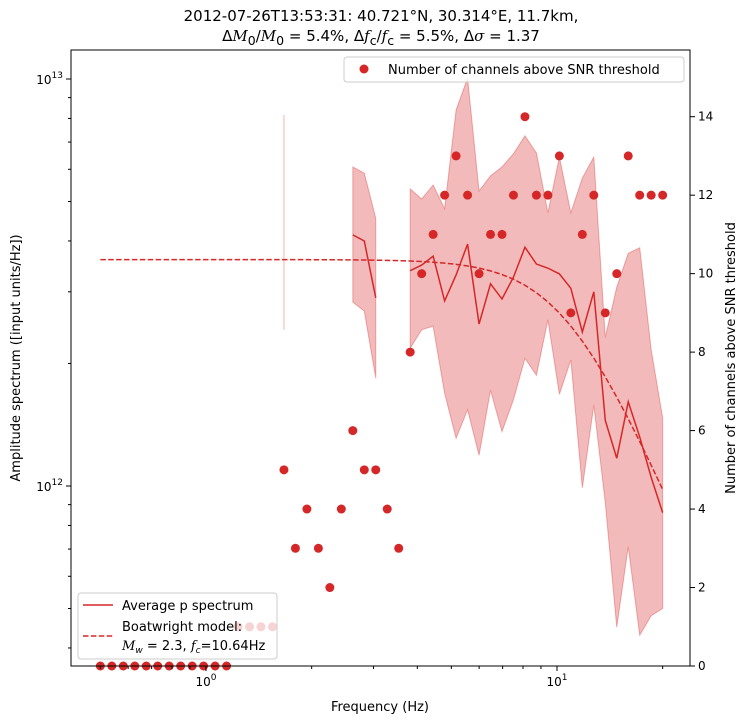  What do you see at coordinates (381, 37) in the screenshot?
I see `title-line2: ΔM0/M0 = 5.4%, Δfc/fc = 5.5%, Δσ = 1.37` at bounding box center [381, 37].